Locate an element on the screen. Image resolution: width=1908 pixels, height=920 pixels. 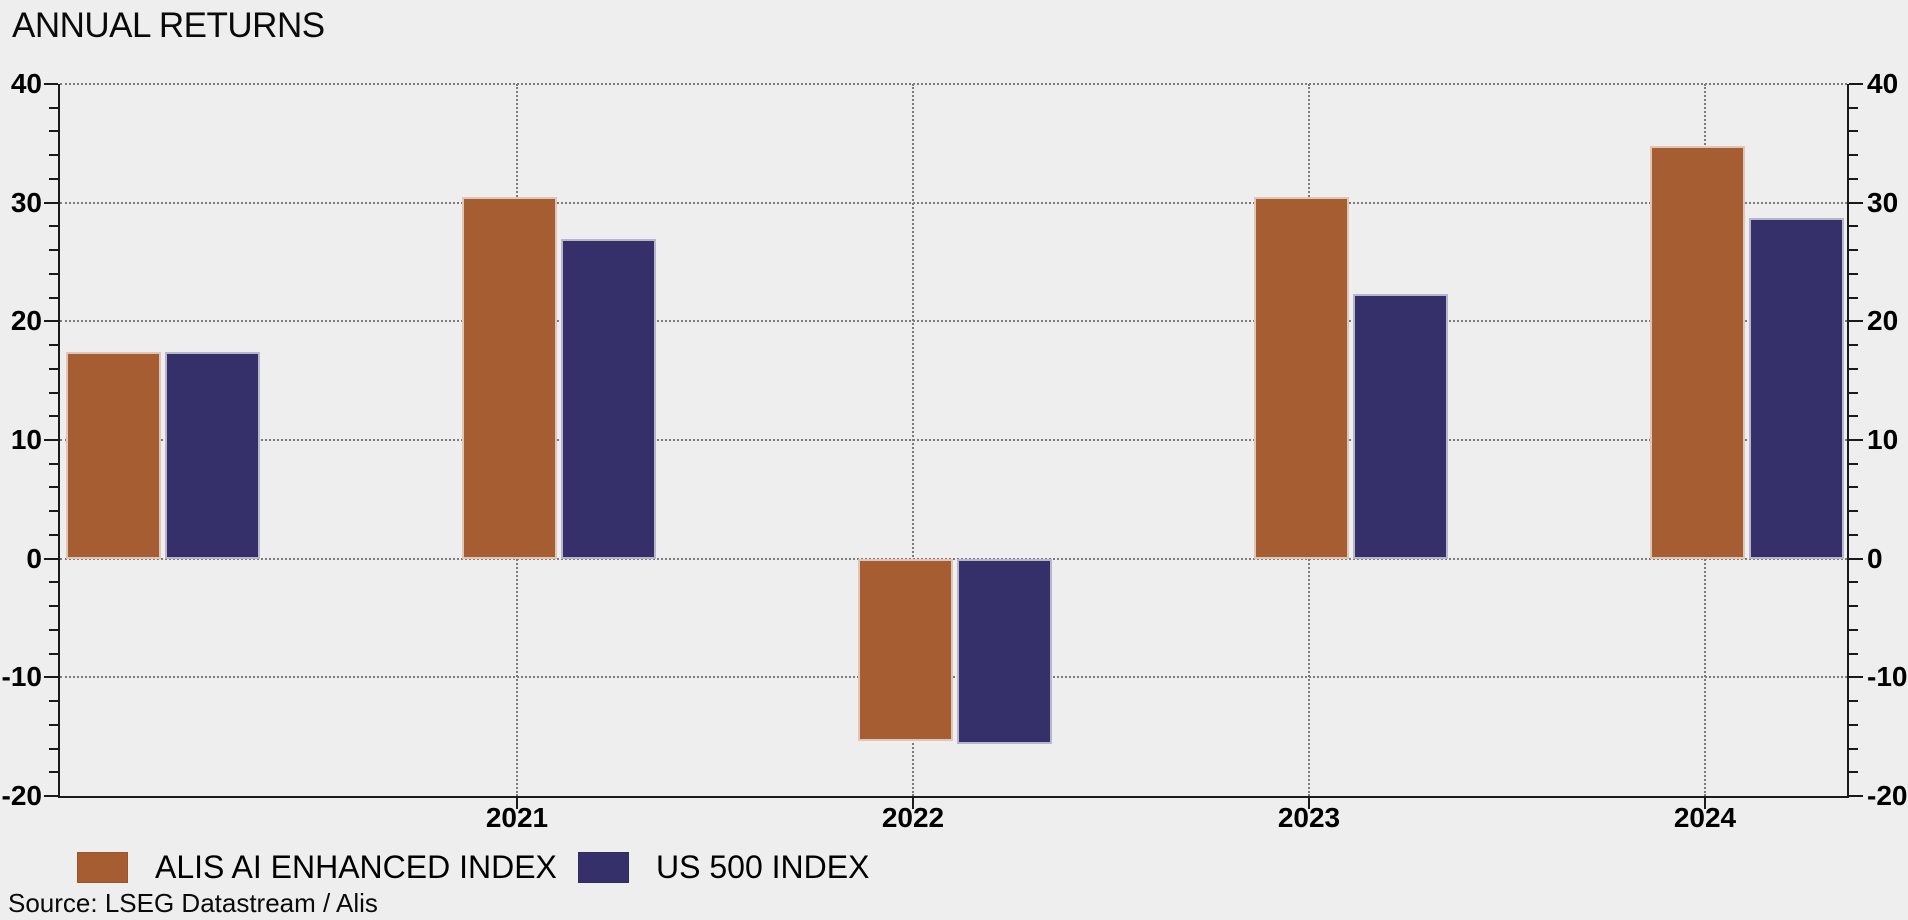
ytick-major-left--20 is located at coordinates (51, 796).